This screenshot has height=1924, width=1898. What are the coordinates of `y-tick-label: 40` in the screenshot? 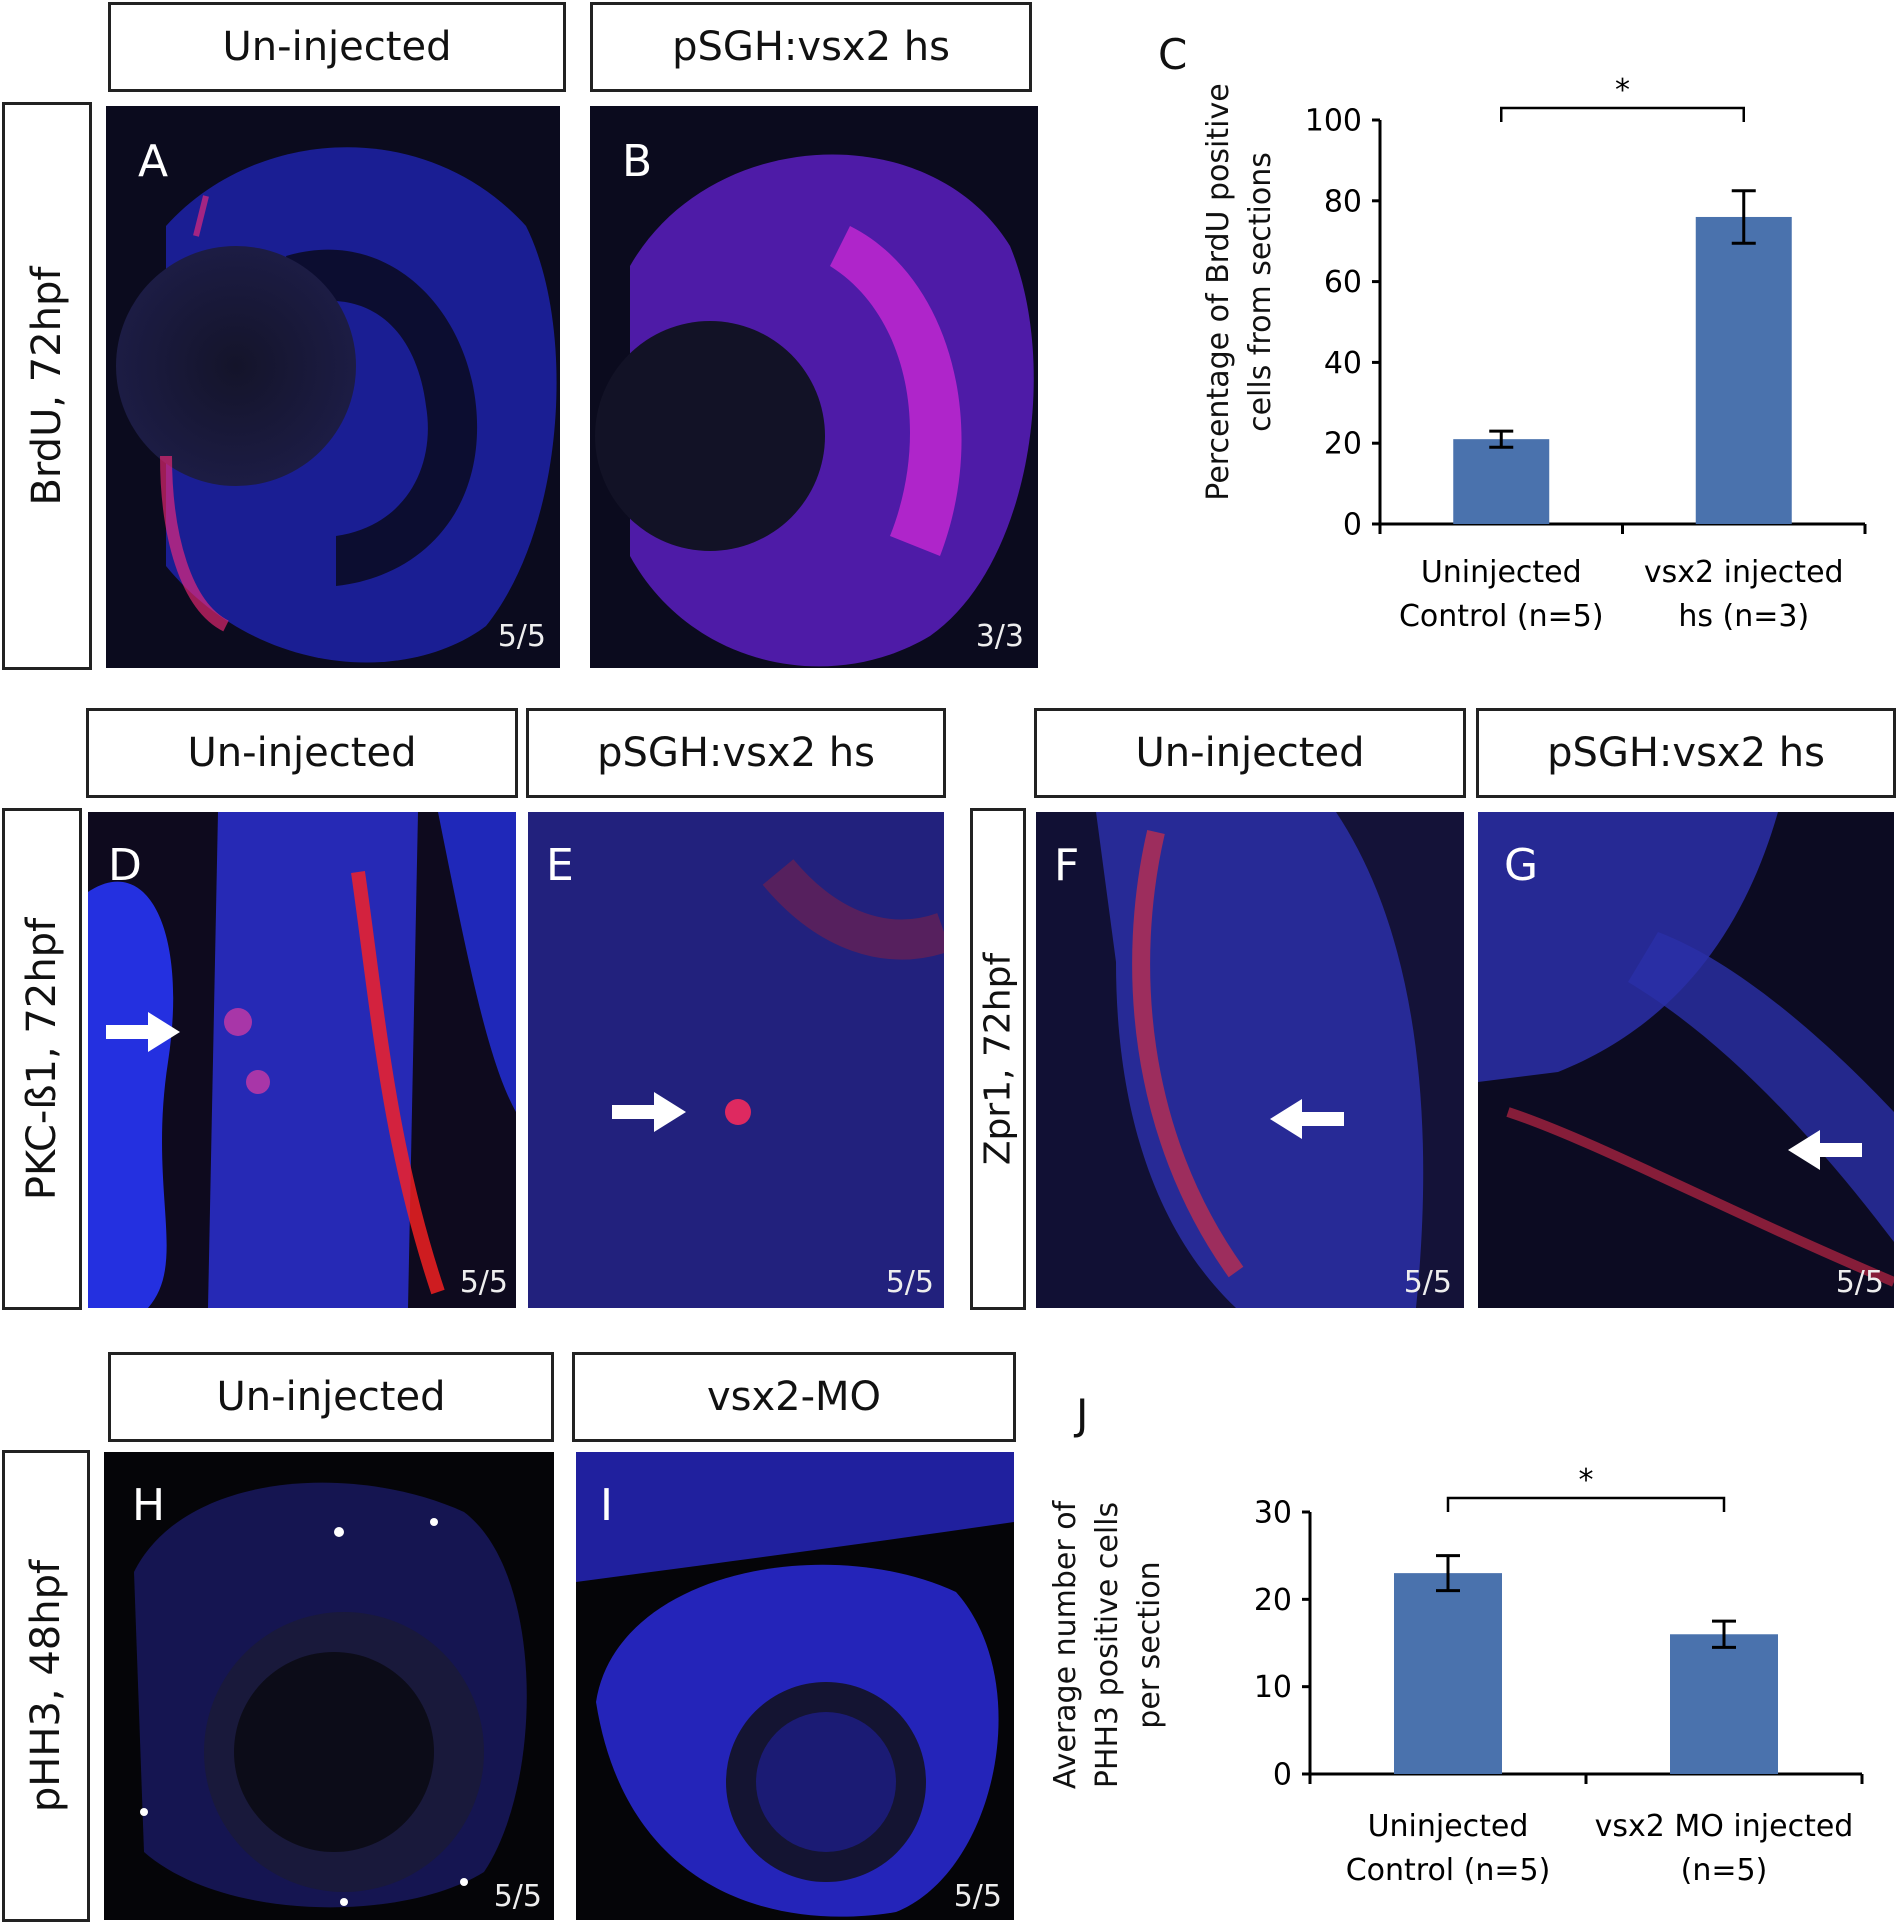 It's located at (1343, 363).